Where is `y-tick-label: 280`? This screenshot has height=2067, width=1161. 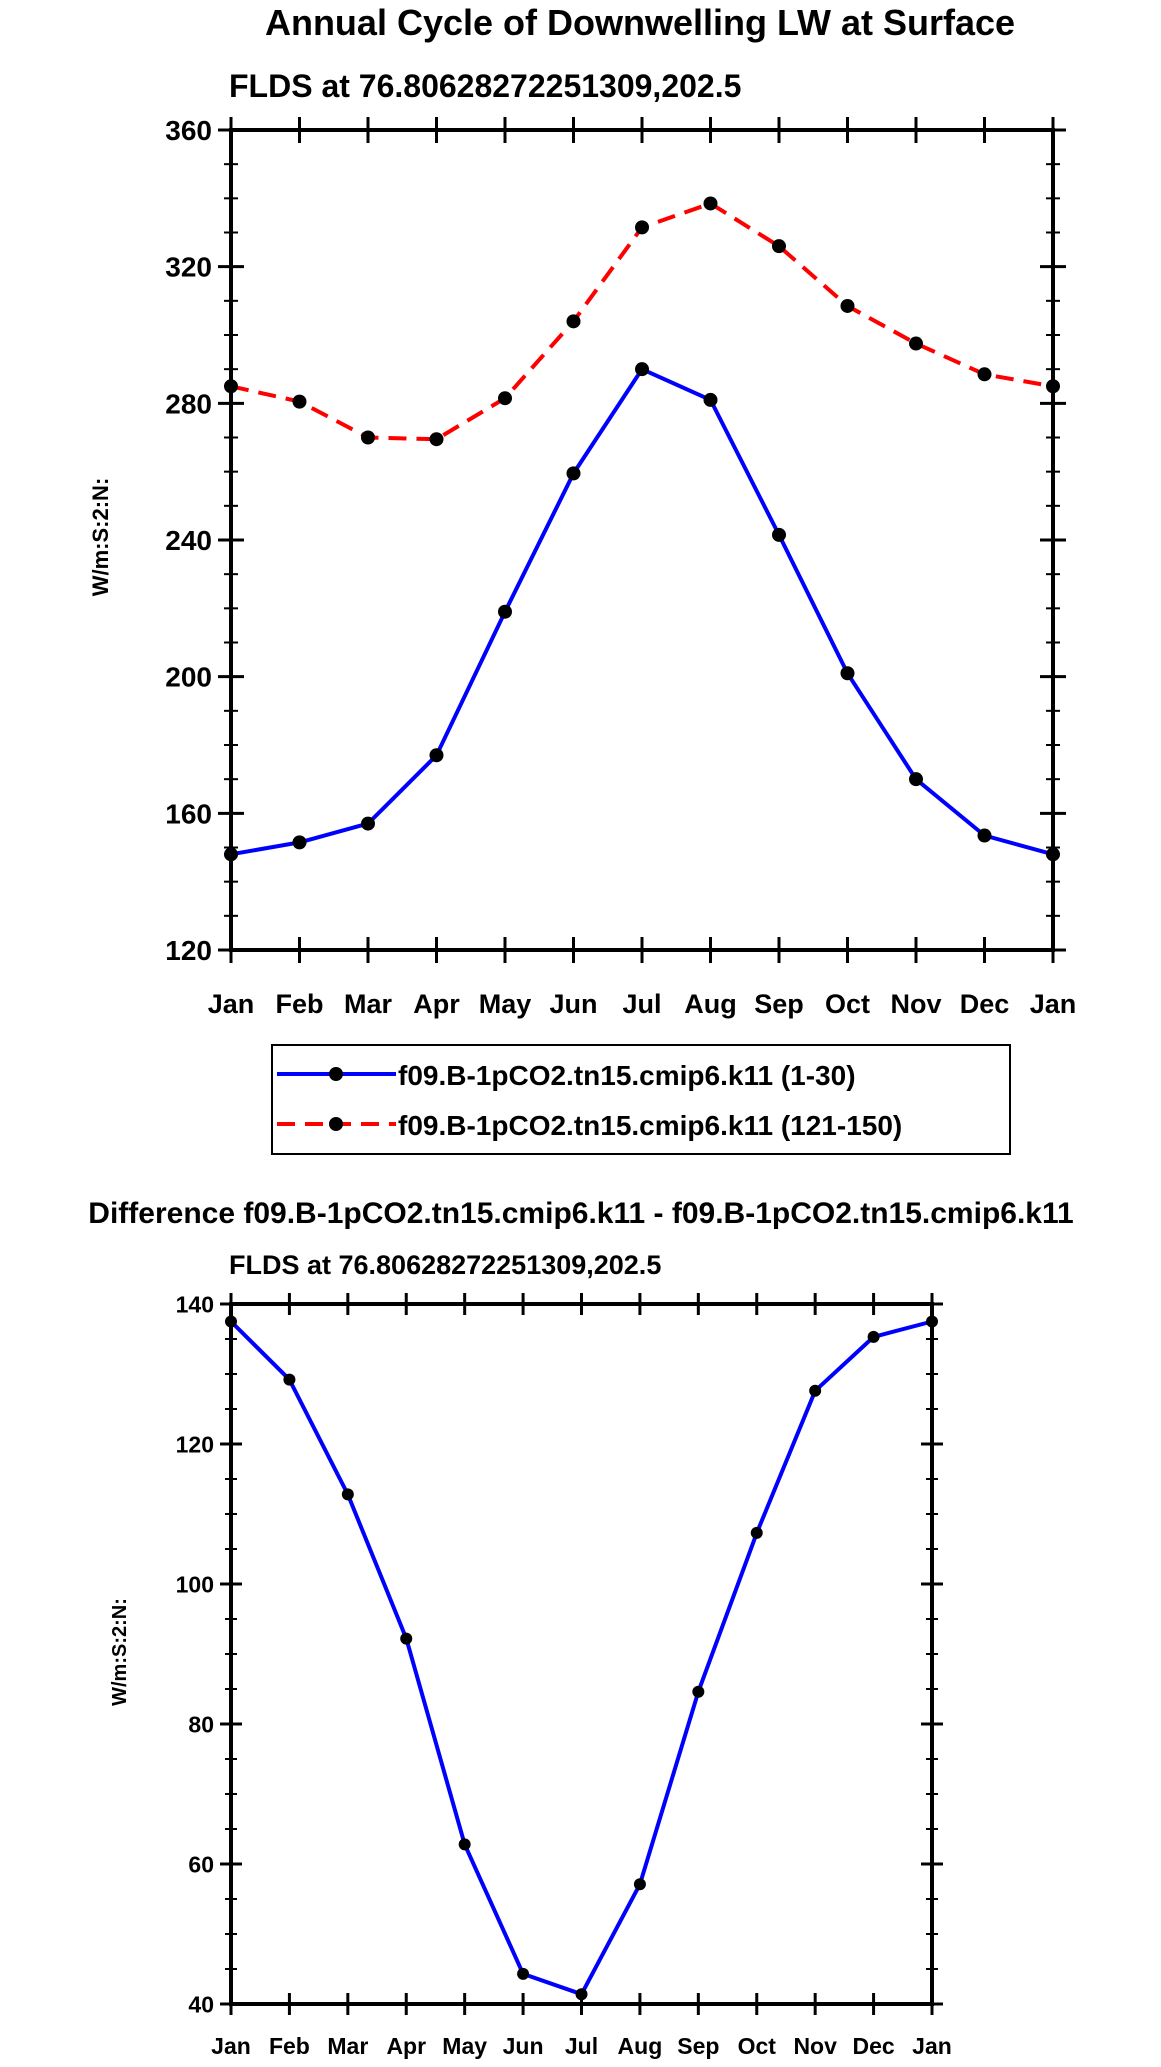
y-tick-label: 280 is located at coordinates (188, 403).